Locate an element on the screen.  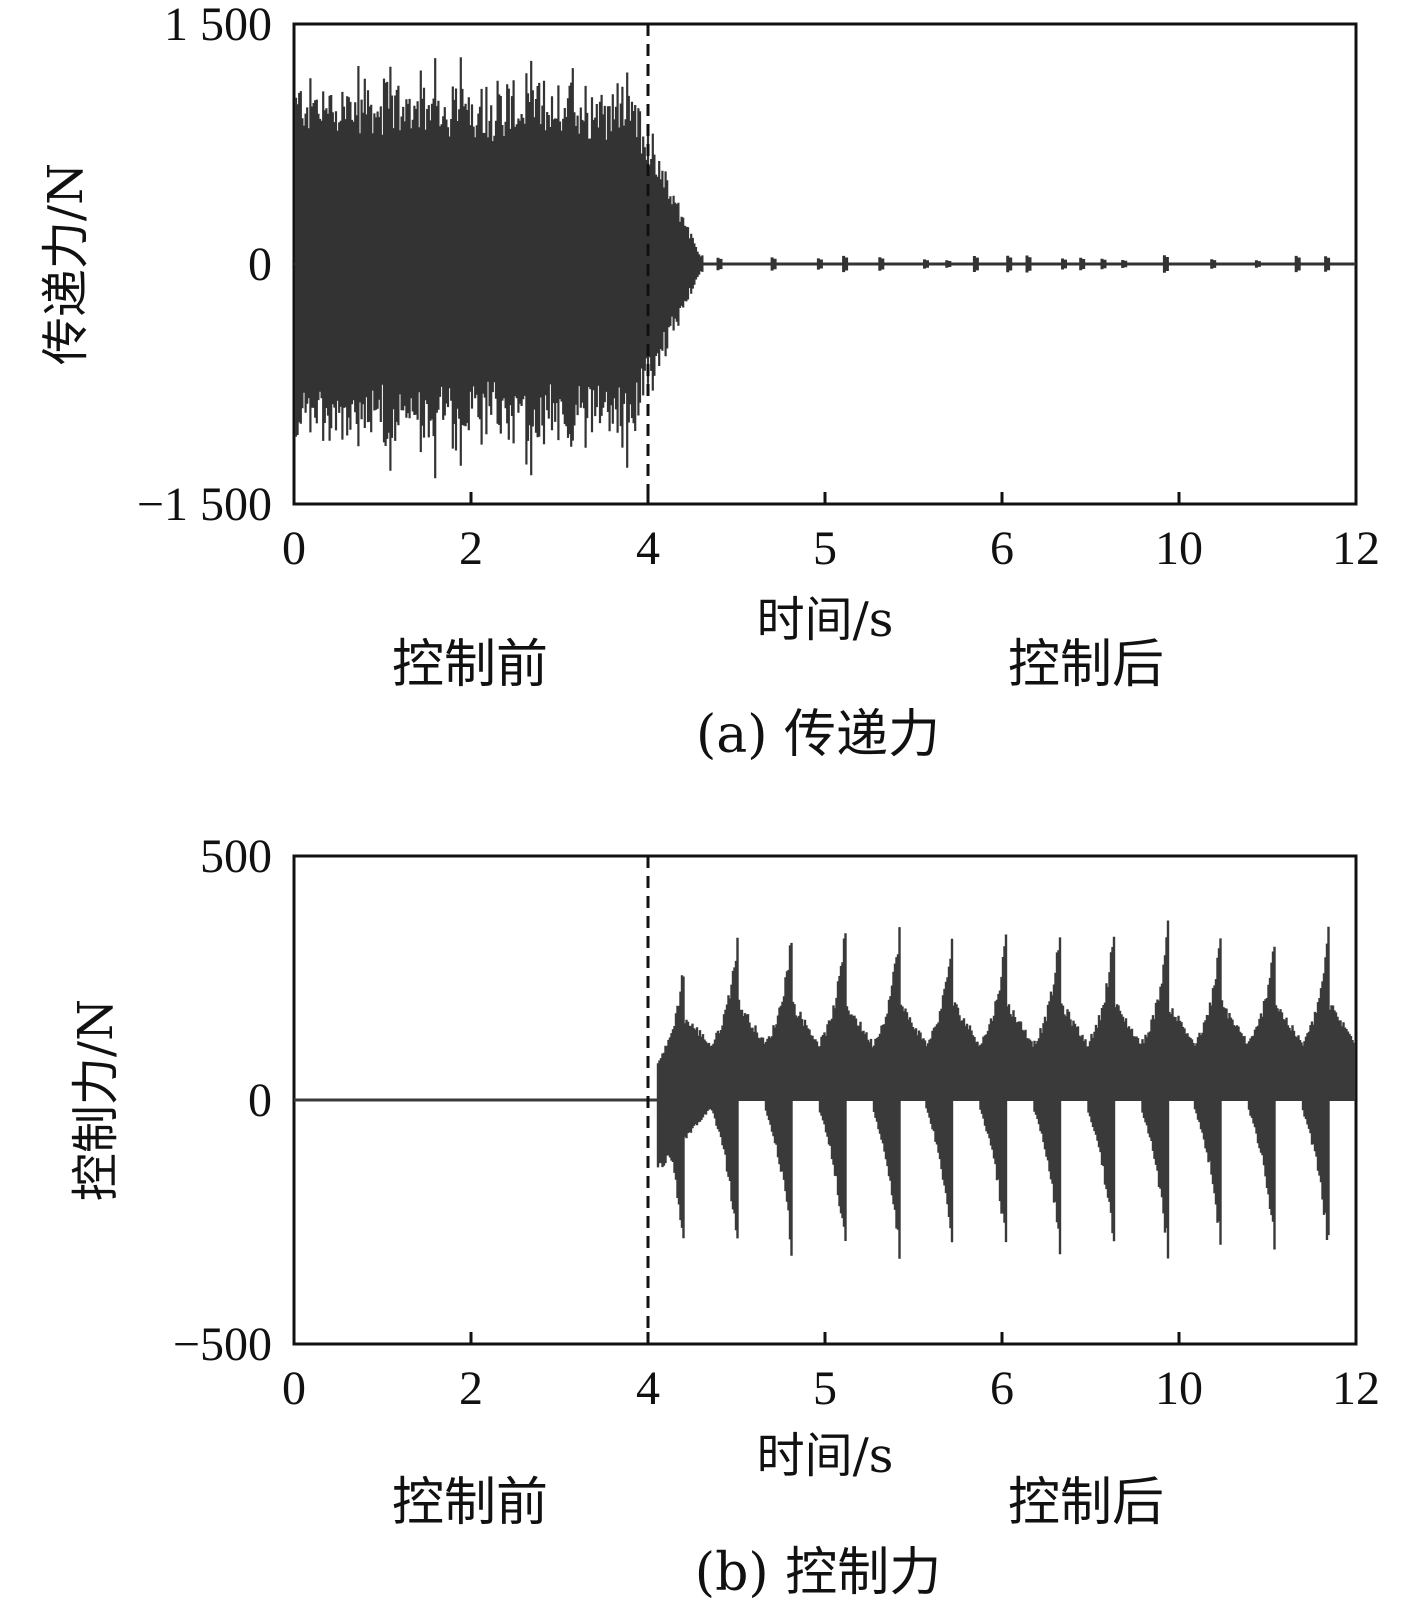
panel-a-x-axis-title: 时间/s is located at coordinates (825, 620).